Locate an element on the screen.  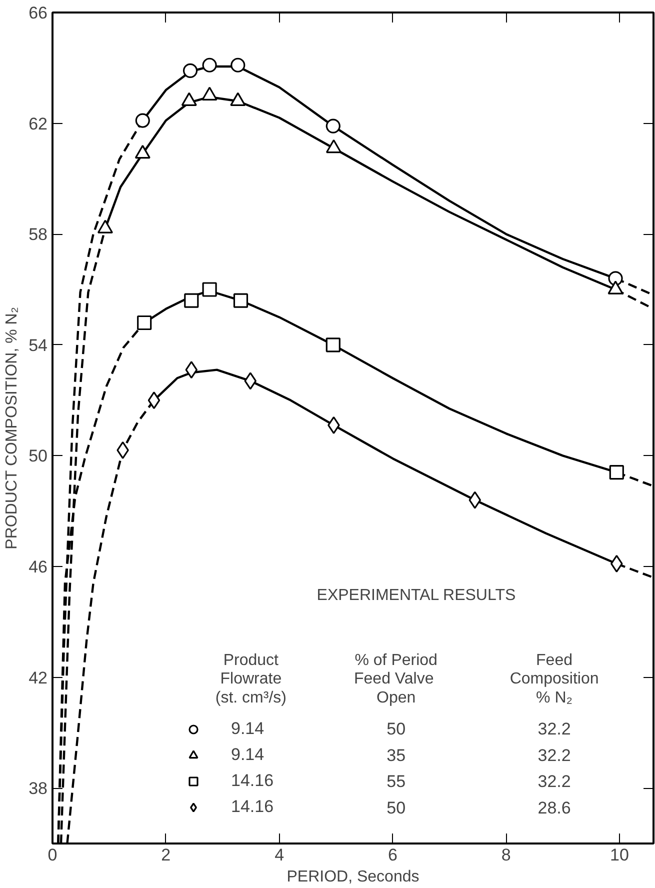
annotation: % of Period Feed Valve Open is located at coordinates (396, 679).